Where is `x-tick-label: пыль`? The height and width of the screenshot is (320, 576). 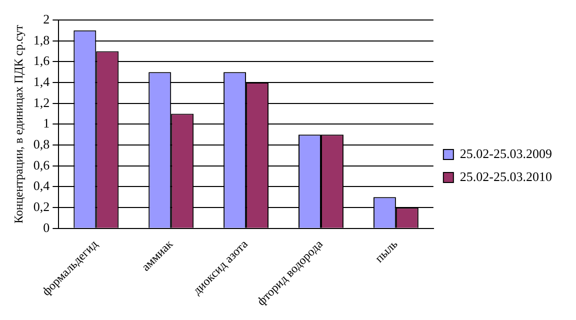 x-tick-label: пыль is located at coordinates (386, 251).